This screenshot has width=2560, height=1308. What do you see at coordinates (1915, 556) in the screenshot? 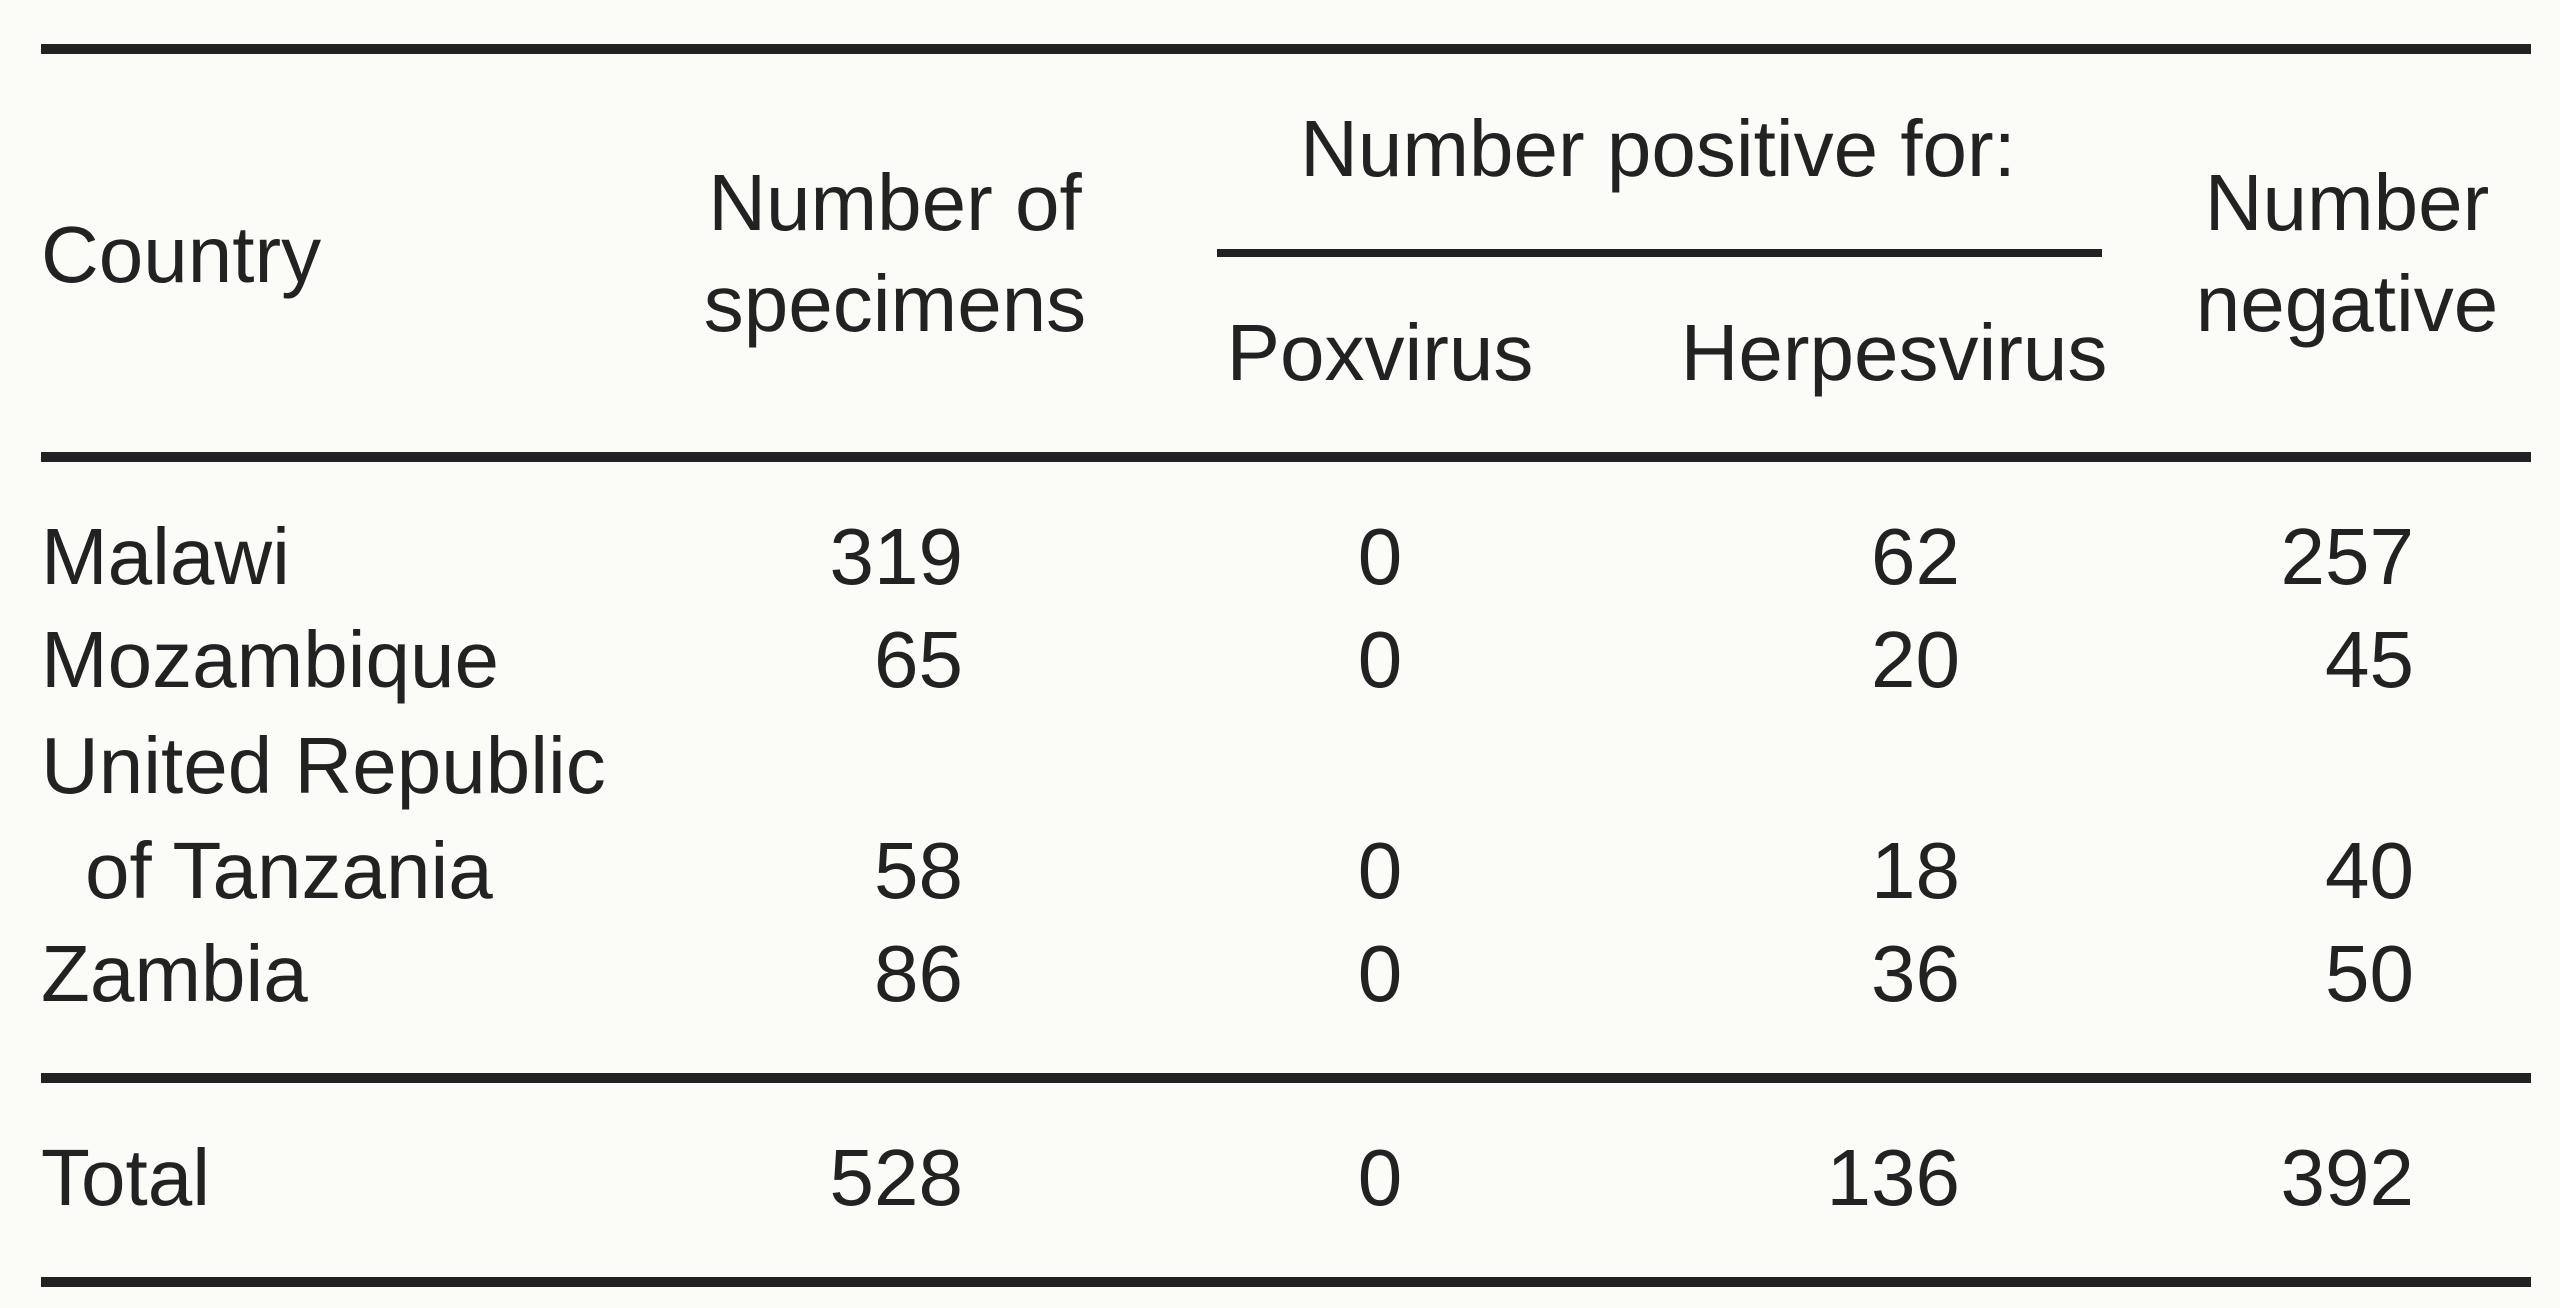
I see `cell-herpesvirus: 62` at bounding box center [1915, 556].